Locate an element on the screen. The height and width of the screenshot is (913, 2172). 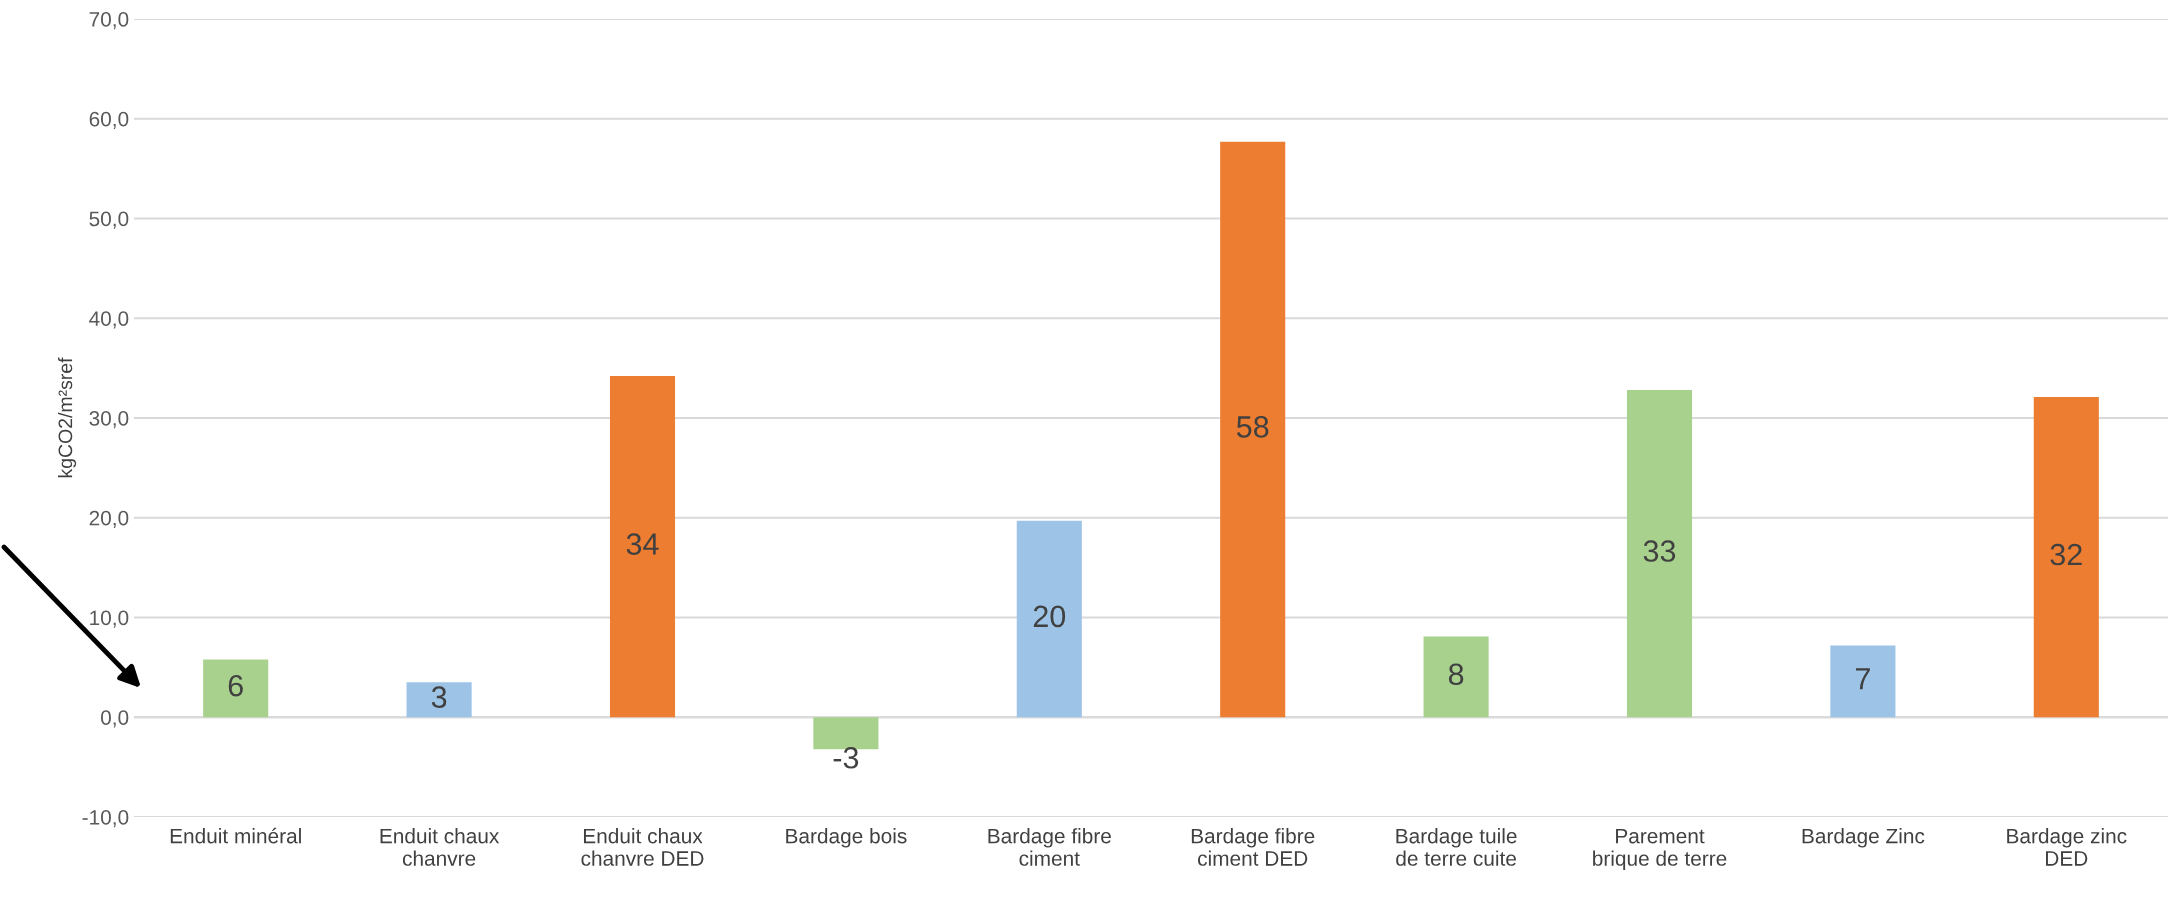
x-tick-label: Enduit chaux chanvre is located at coordinates (440, 847).